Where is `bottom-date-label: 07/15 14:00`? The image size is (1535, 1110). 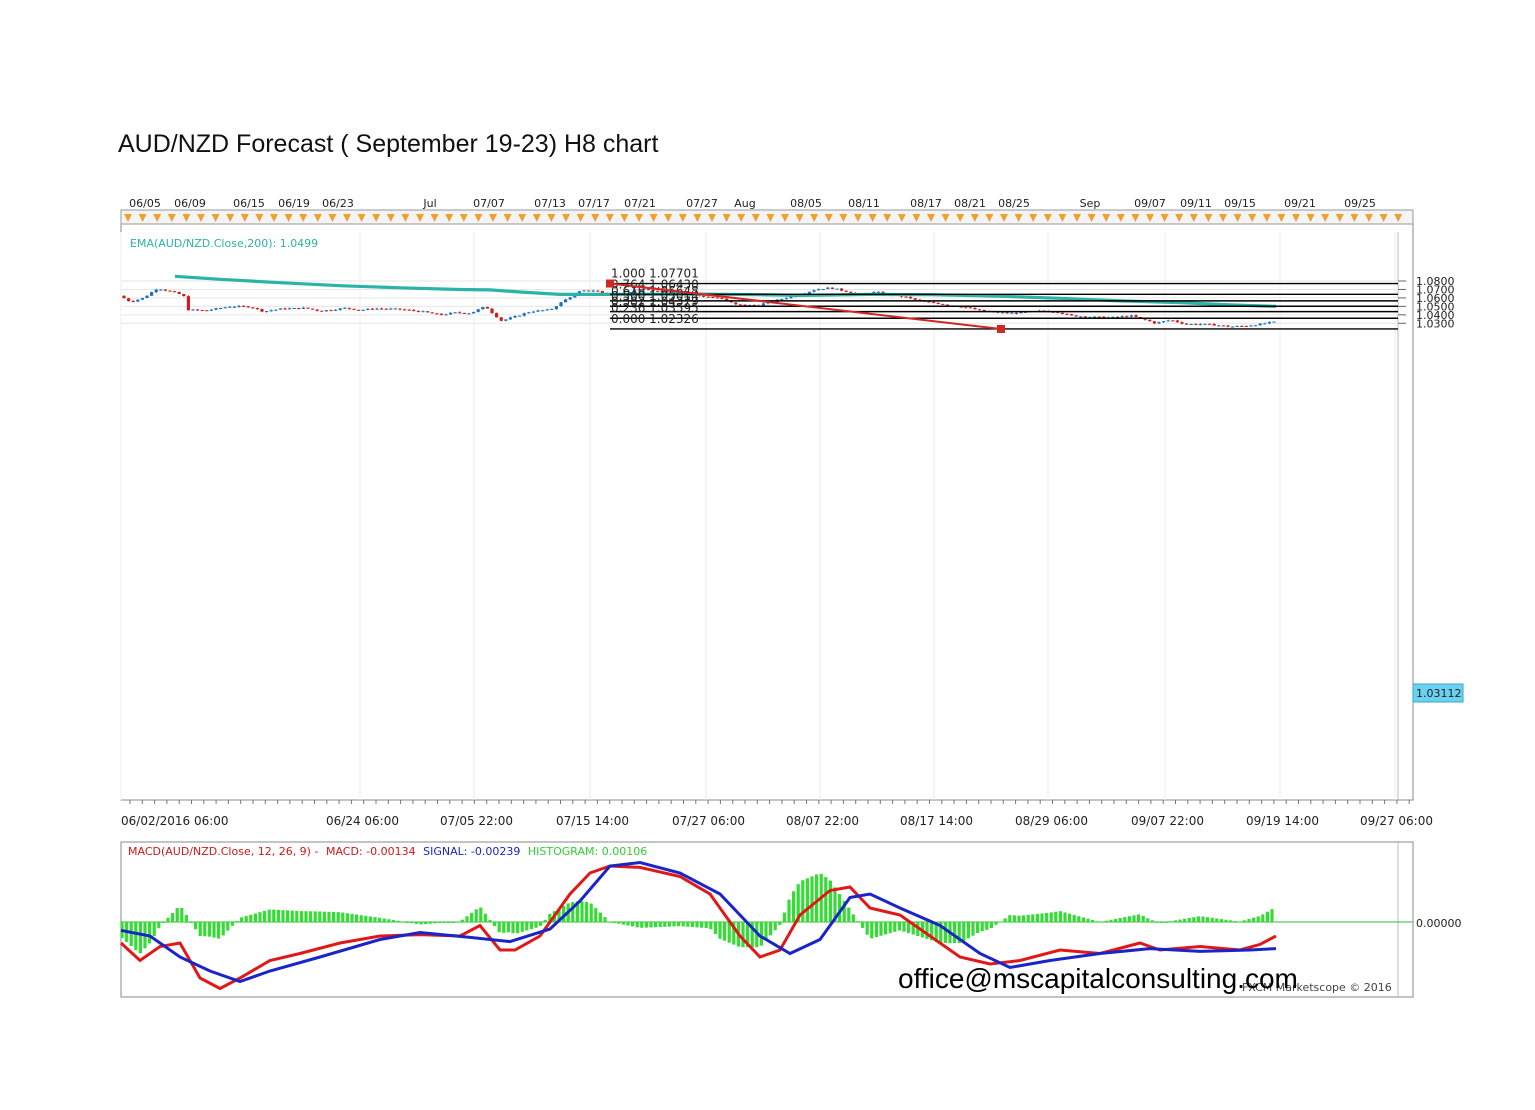 bottom-date-label: 07/15 14:00 is located at coordinates (592, 821).